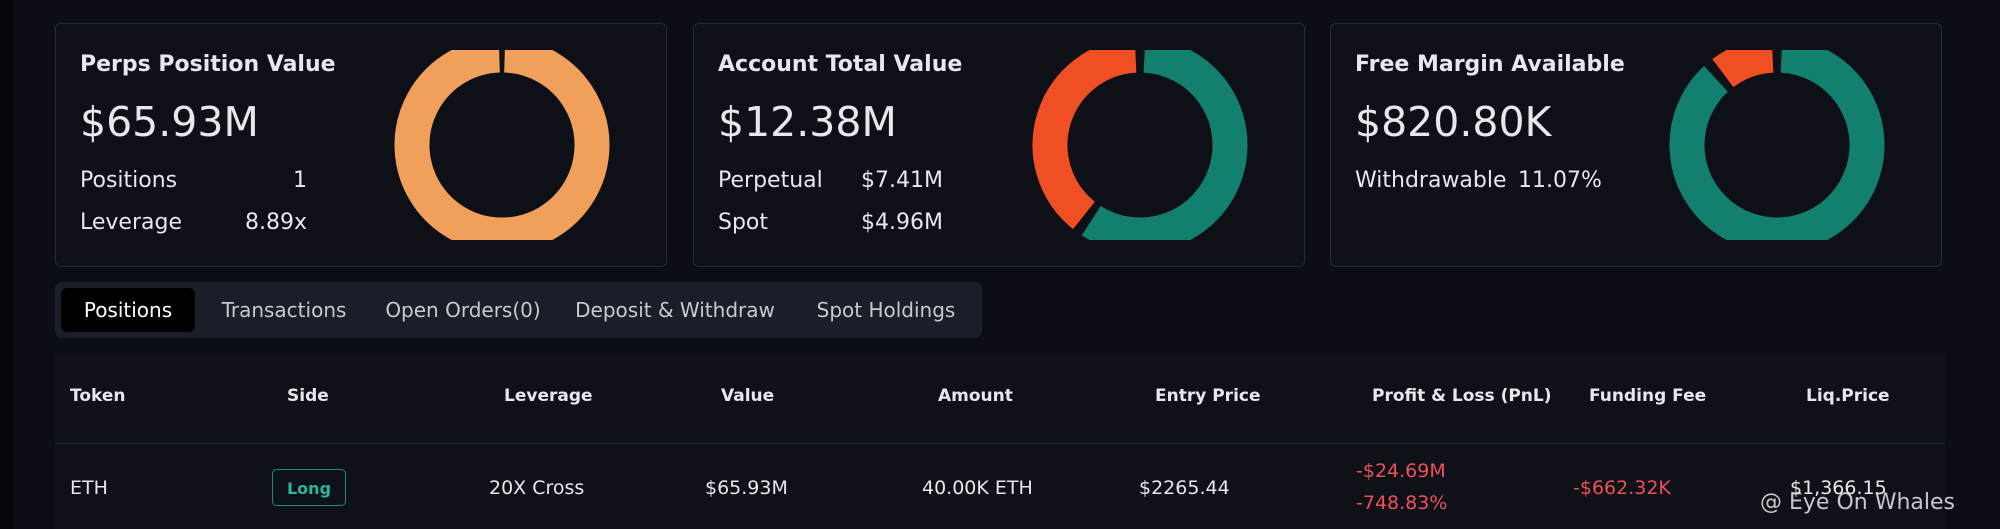 The image size is (2000, 529). What do you see at coordinates (98, 396) in the screenshot?
I see `column-header: Token` at bounding box center [98, 396].